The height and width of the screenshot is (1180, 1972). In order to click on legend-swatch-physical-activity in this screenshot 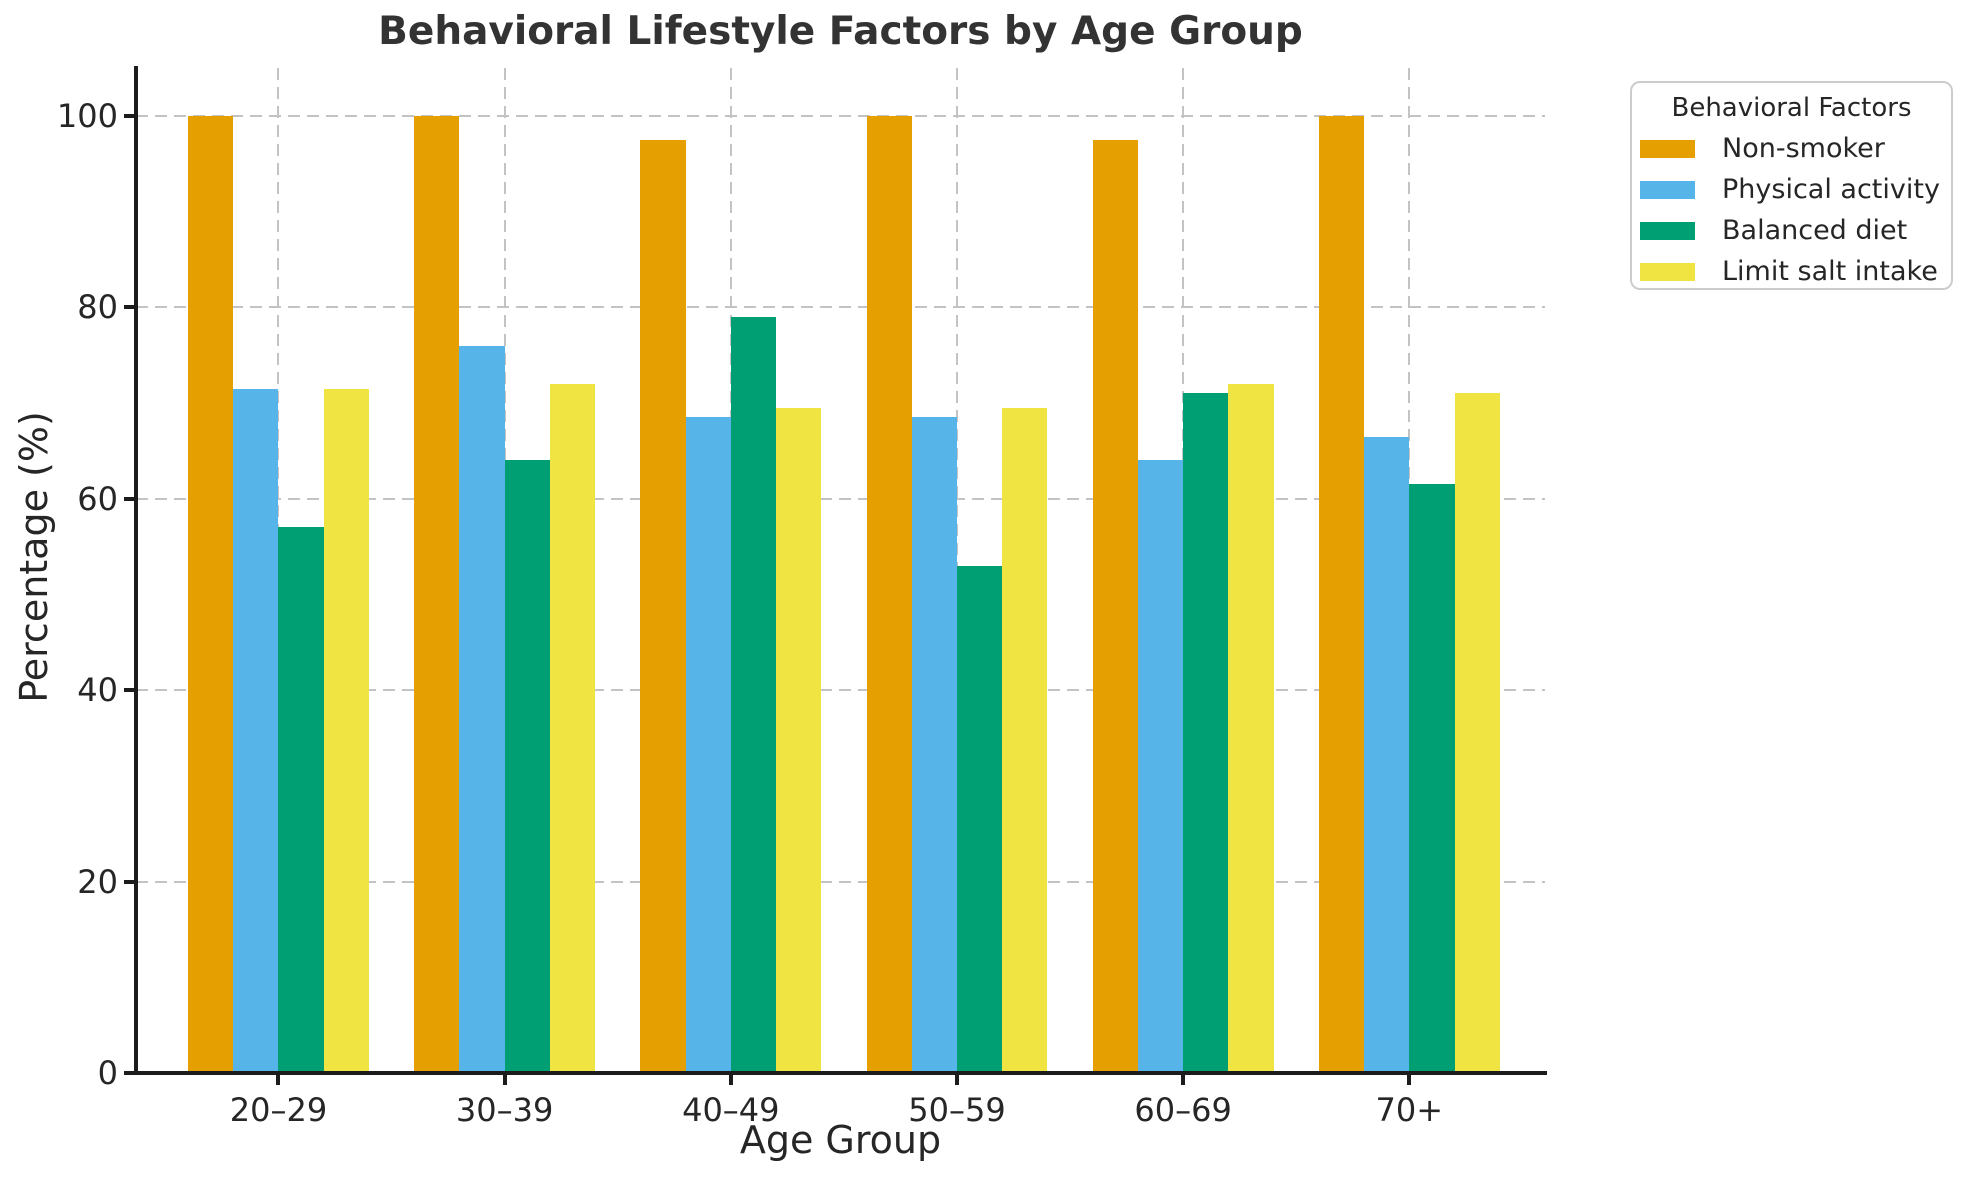, I will do `click(1667, 189)`.